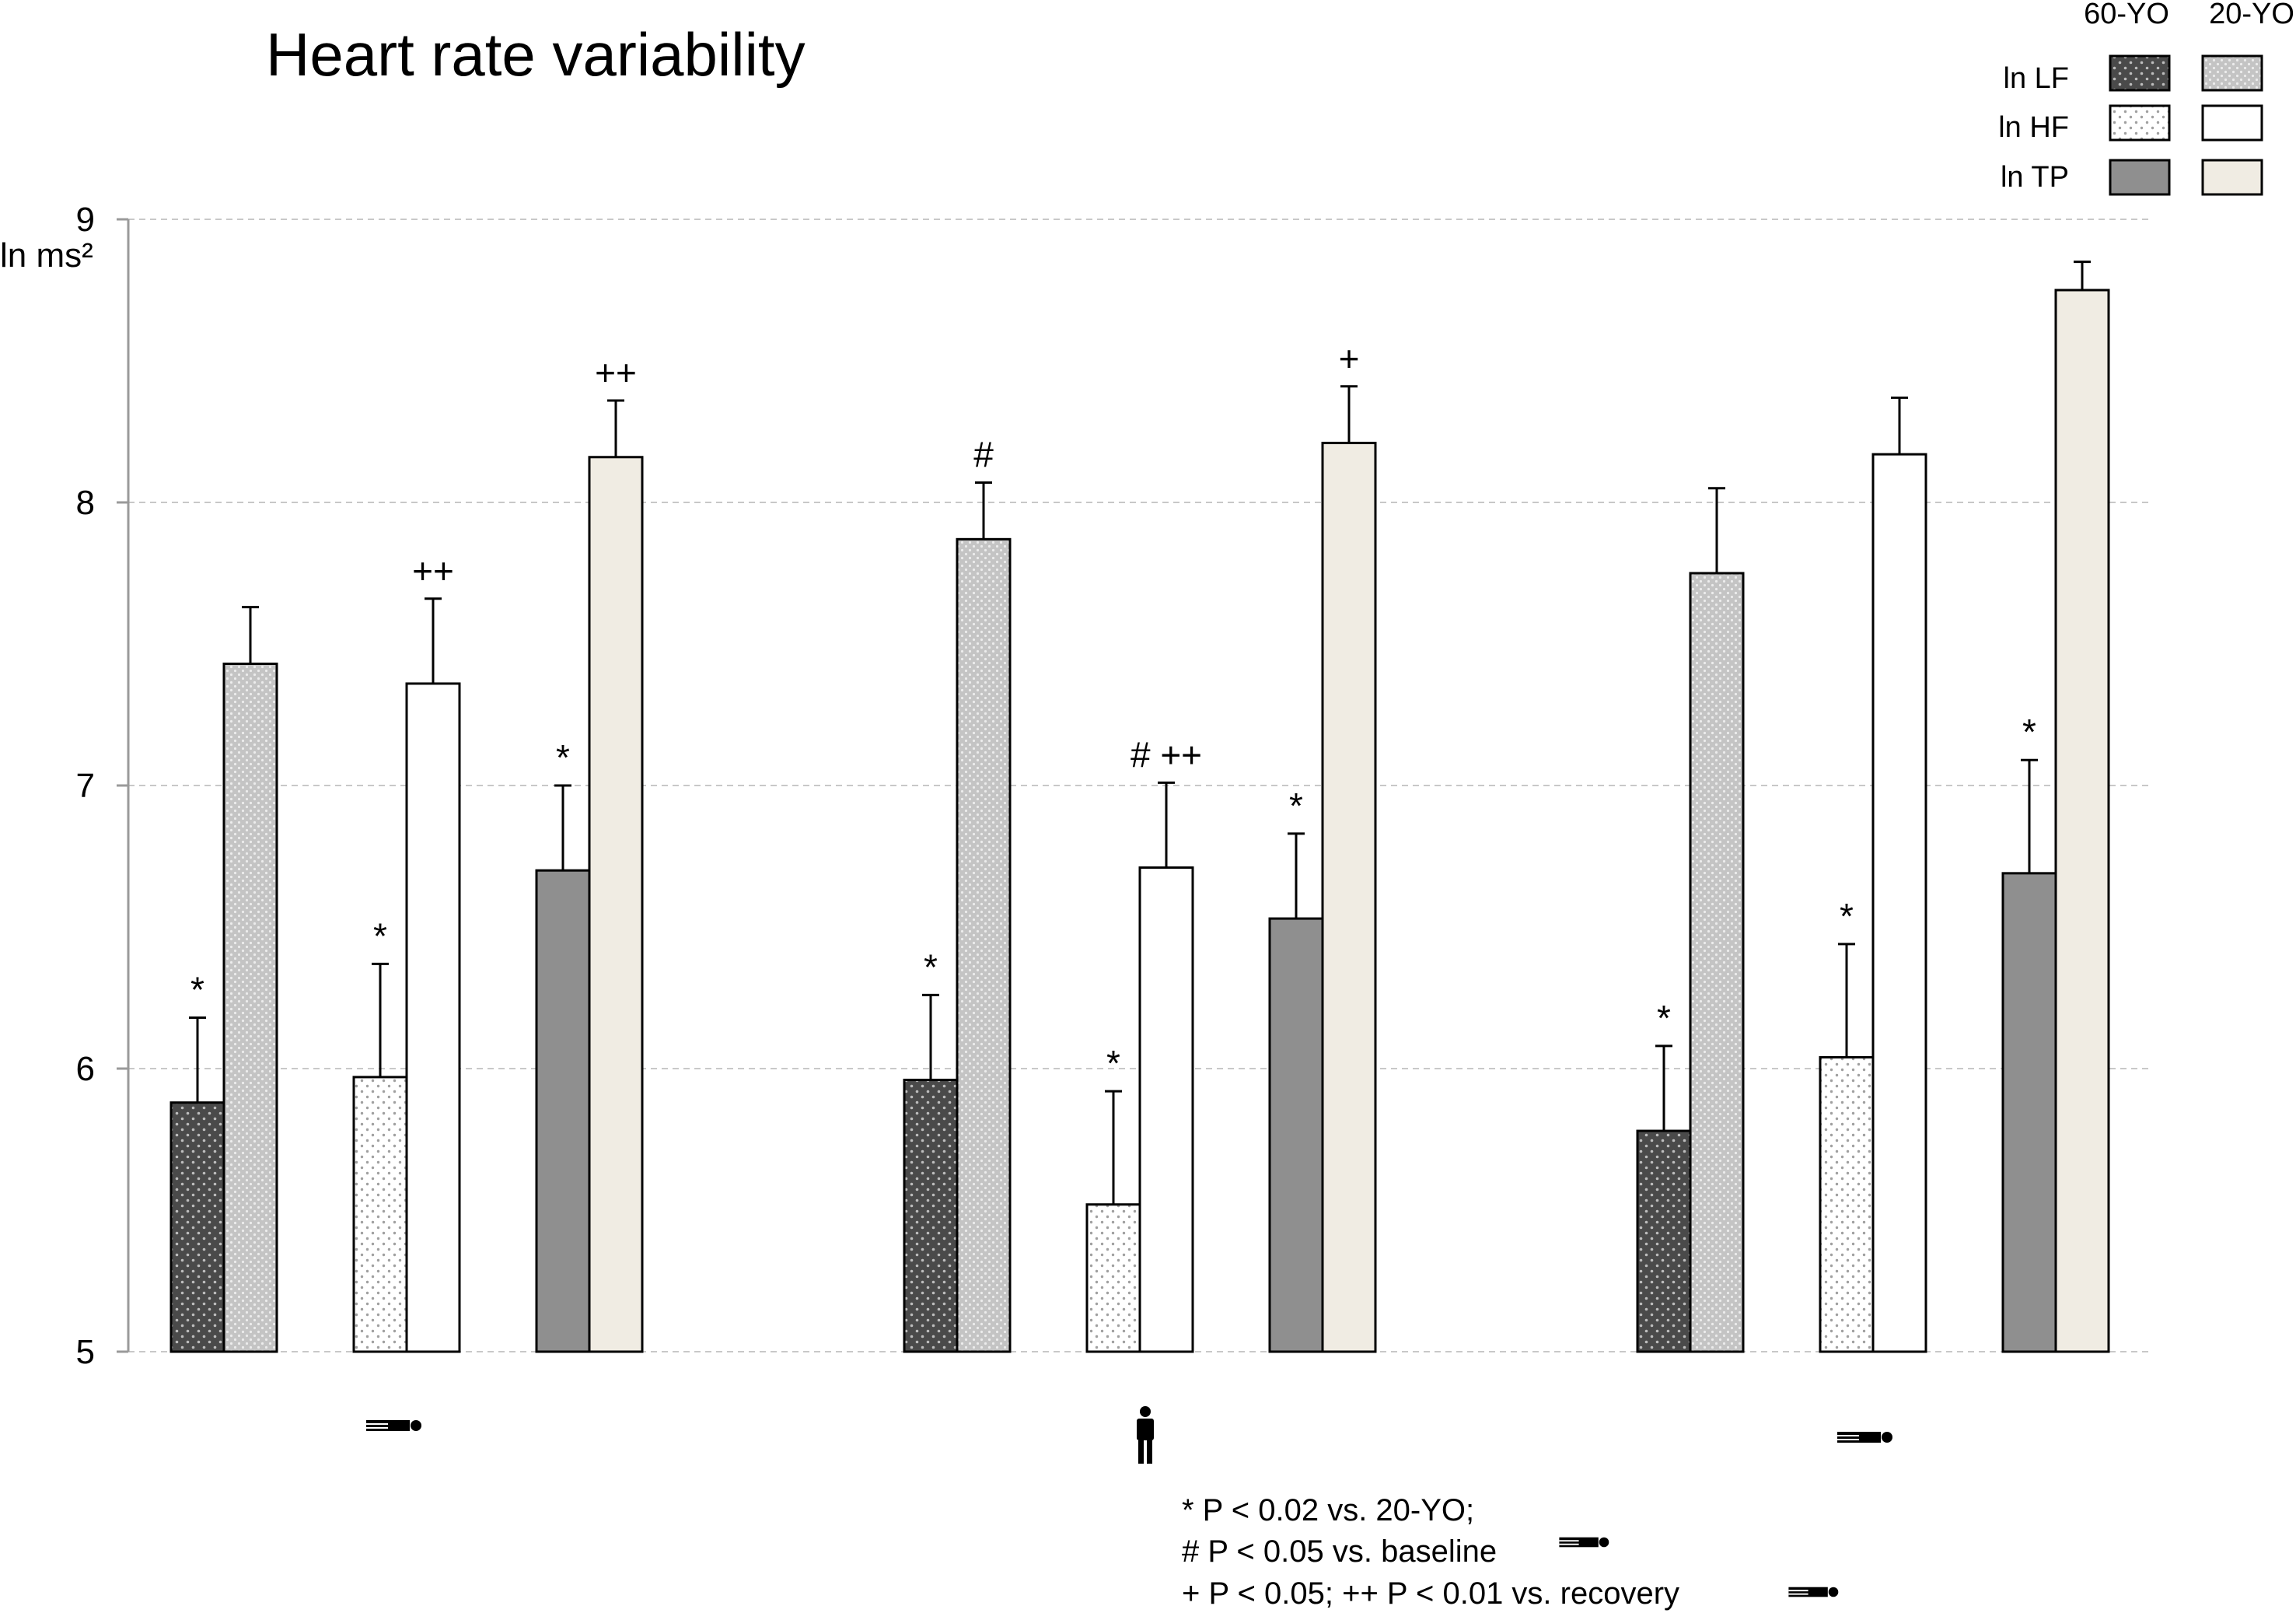 The width and height of the screenshot is (2296, 1613). Describe the element at coordinates (85, 1352) in the screenshot. I see `y-tick-label: 5` at that location.